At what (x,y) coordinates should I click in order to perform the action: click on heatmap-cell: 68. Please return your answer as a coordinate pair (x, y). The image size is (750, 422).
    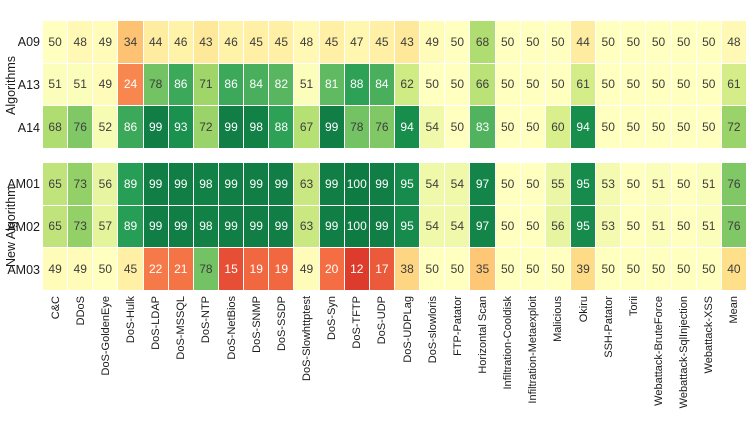
    Looking at the image, I should click on (482, 42).